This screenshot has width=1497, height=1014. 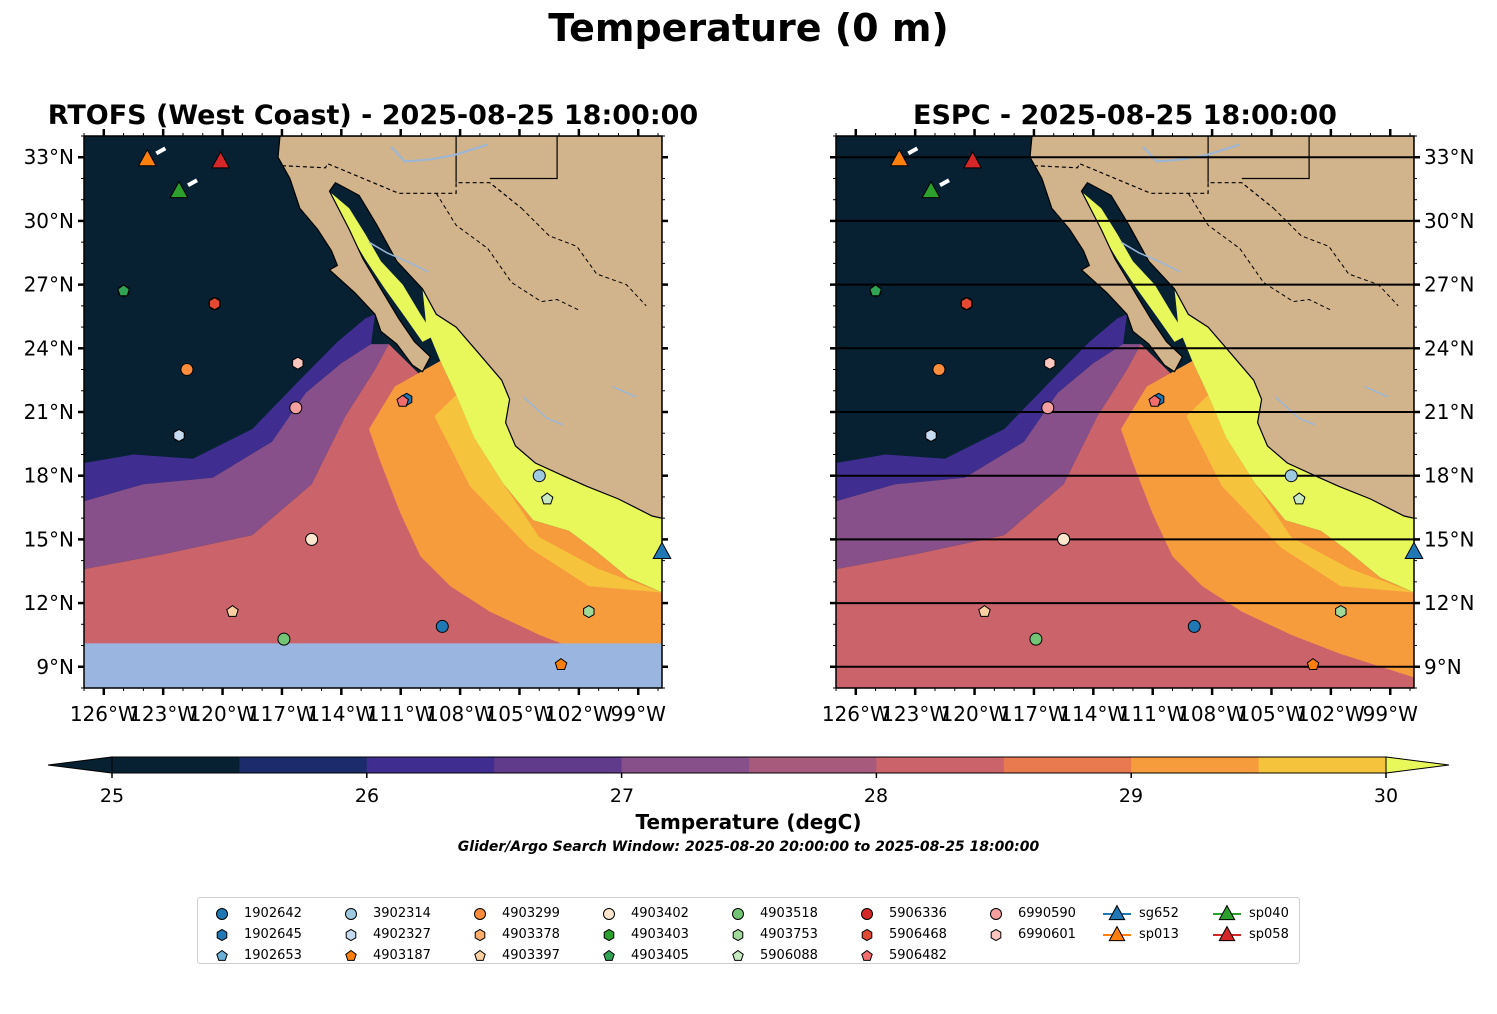 I want to click on legend-item-sp013: sp013, so click(x=1140, y=934).